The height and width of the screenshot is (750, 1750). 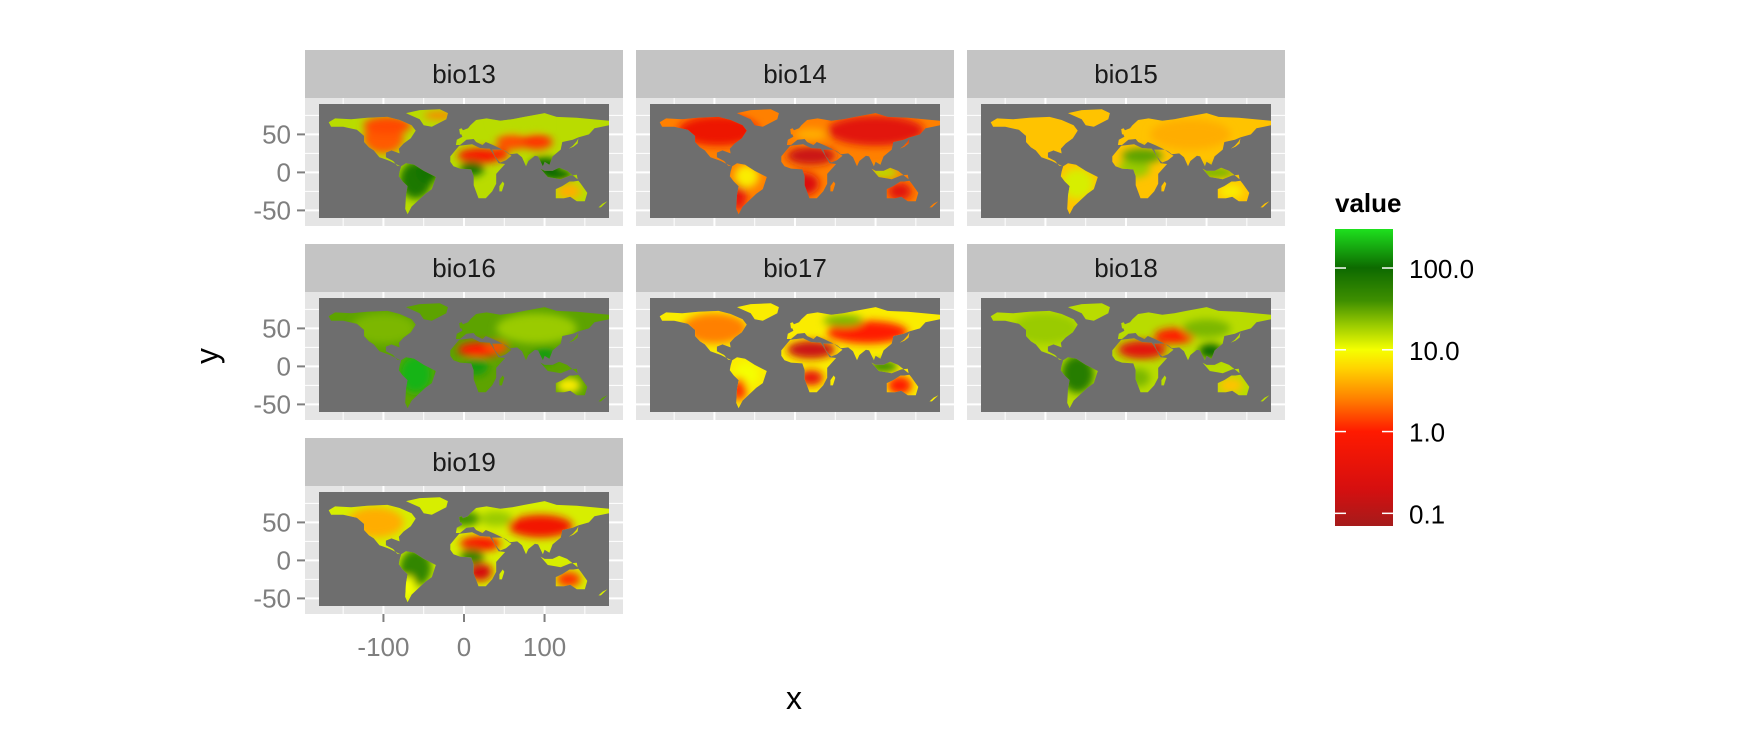 I want to click on strip-label: bio18, so click(x=1126, y=268).